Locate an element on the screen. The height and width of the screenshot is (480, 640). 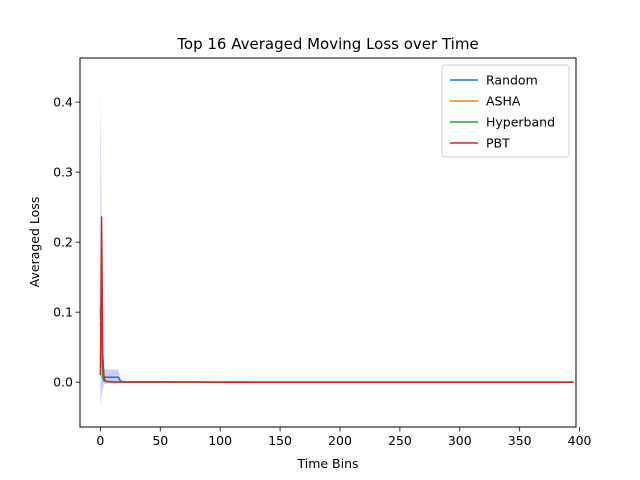
x-tick-label: 200 is located at coordinates (340, 440).